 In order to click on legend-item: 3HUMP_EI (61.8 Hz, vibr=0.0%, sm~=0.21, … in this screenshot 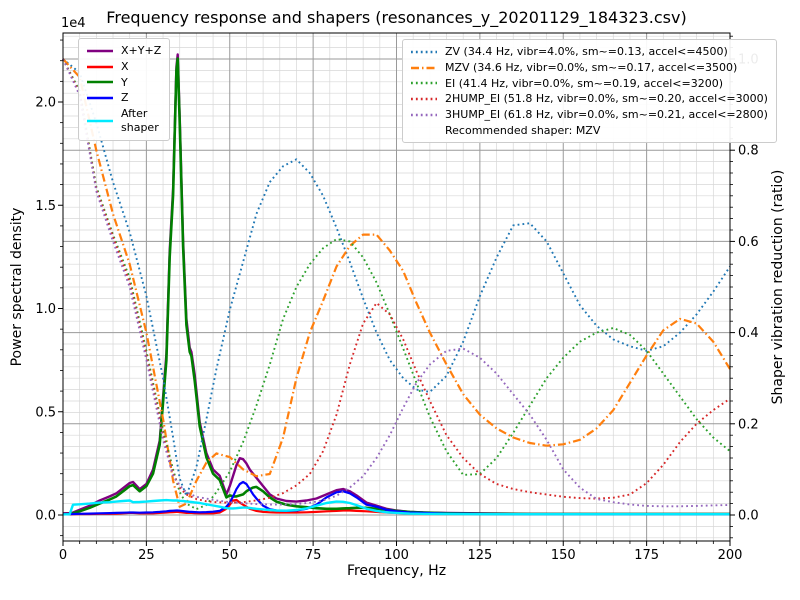, I will do `click(589, 115)`.